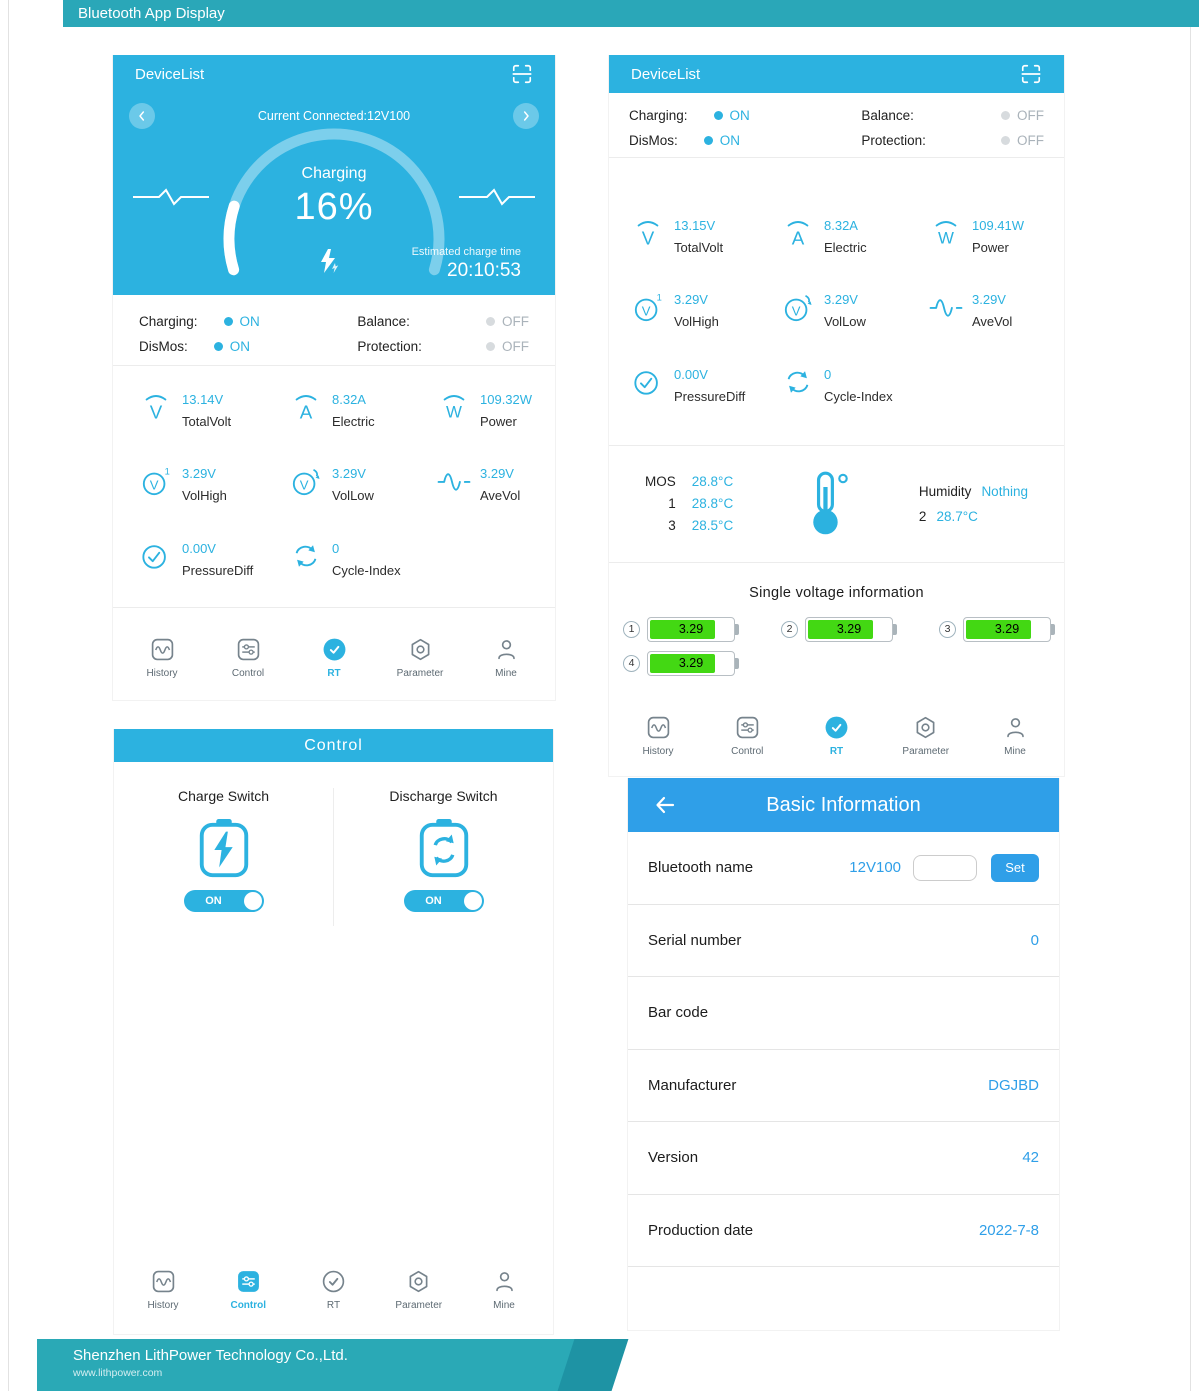 The image size is (1199, 1391). I want to click on metric-pressurediff: 0.00V PressureDiff, so click(706, 386).